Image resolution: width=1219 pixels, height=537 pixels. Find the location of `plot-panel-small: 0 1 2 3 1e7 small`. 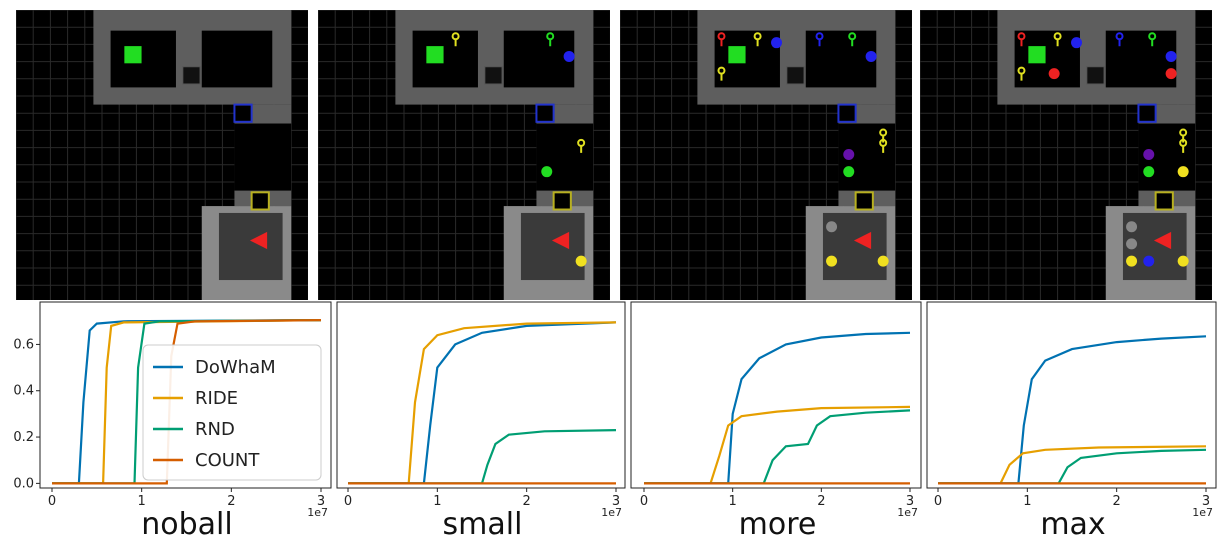

plot-panel-small: 0 1 2 3 1e7 small is located at coordinates (481, 418).